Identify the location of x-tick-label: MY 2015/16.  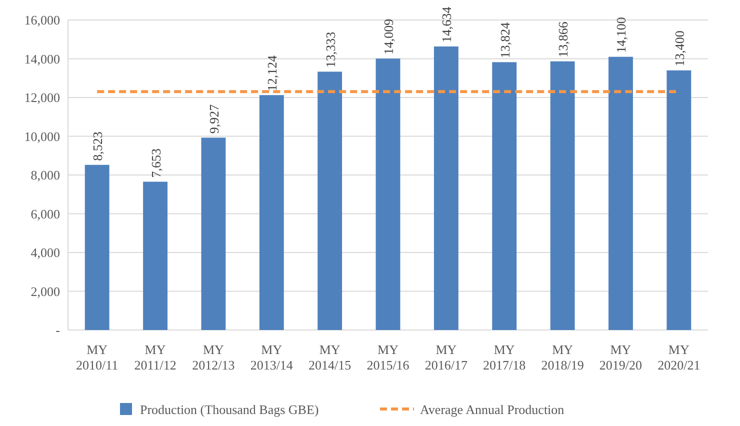
(388, 357).